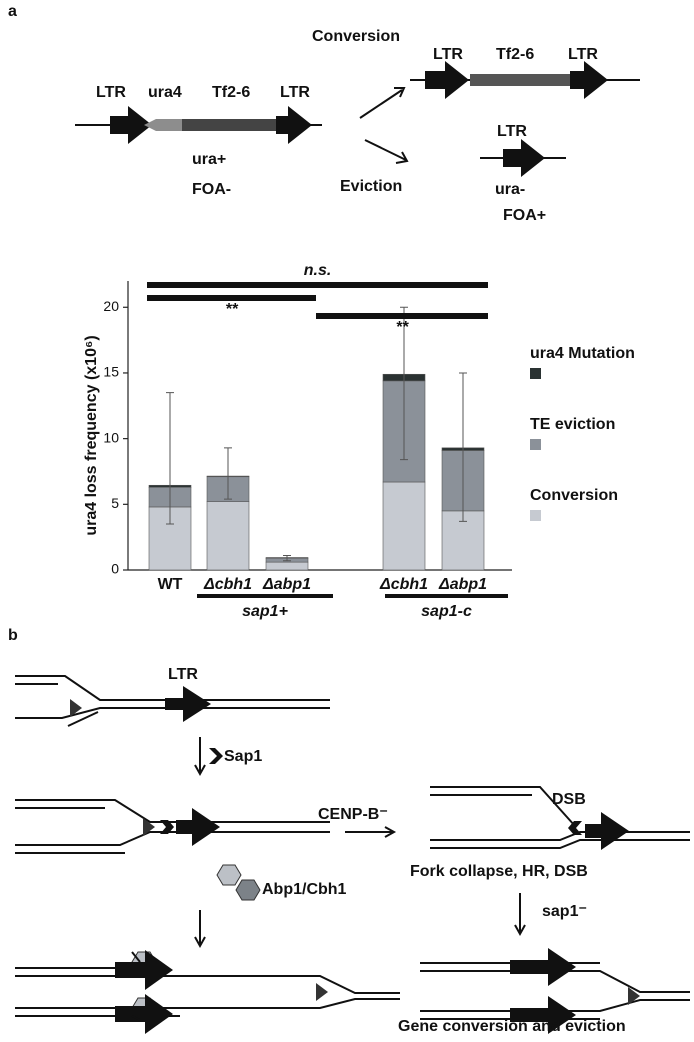  I want to click on group-label: sap1+, so click(265, 611).